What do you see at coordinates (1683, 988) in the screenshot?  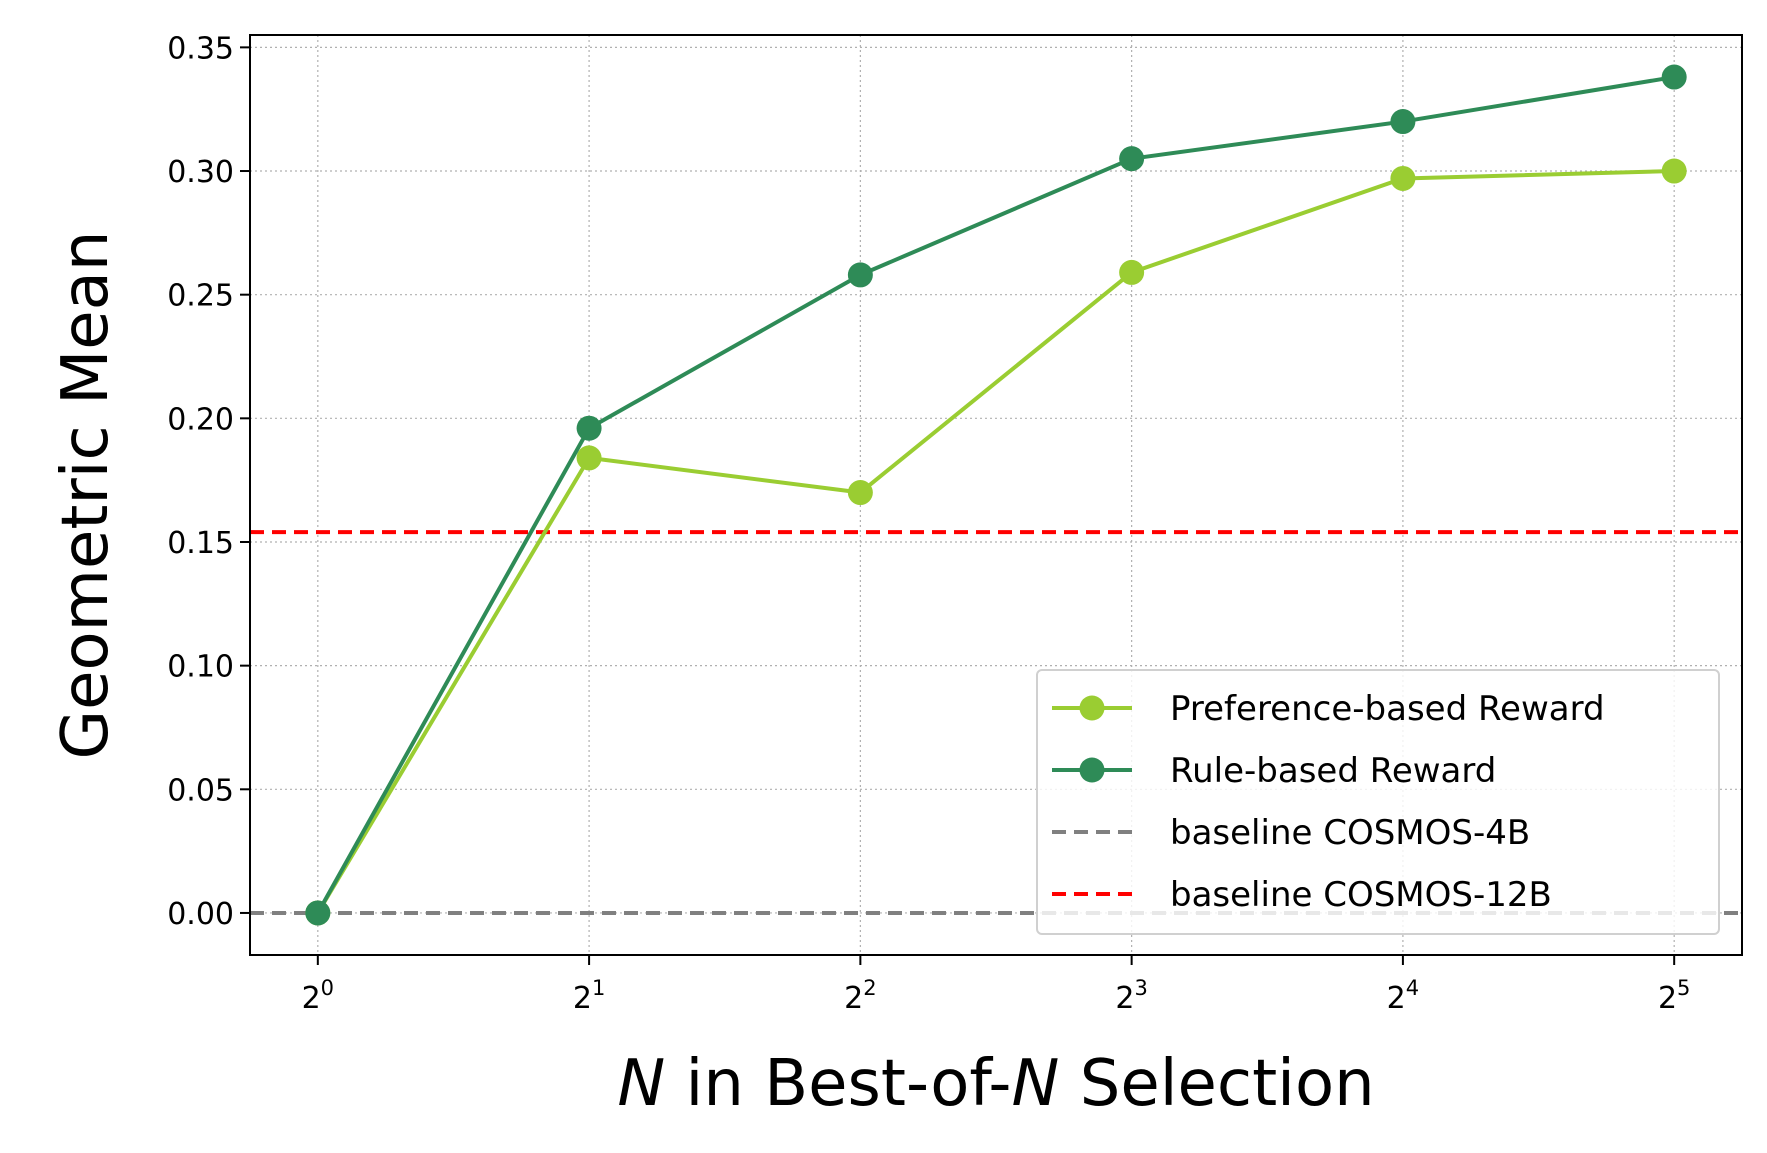 I see `x-tick-exponent: 5` at bounding box center [1683, 988].